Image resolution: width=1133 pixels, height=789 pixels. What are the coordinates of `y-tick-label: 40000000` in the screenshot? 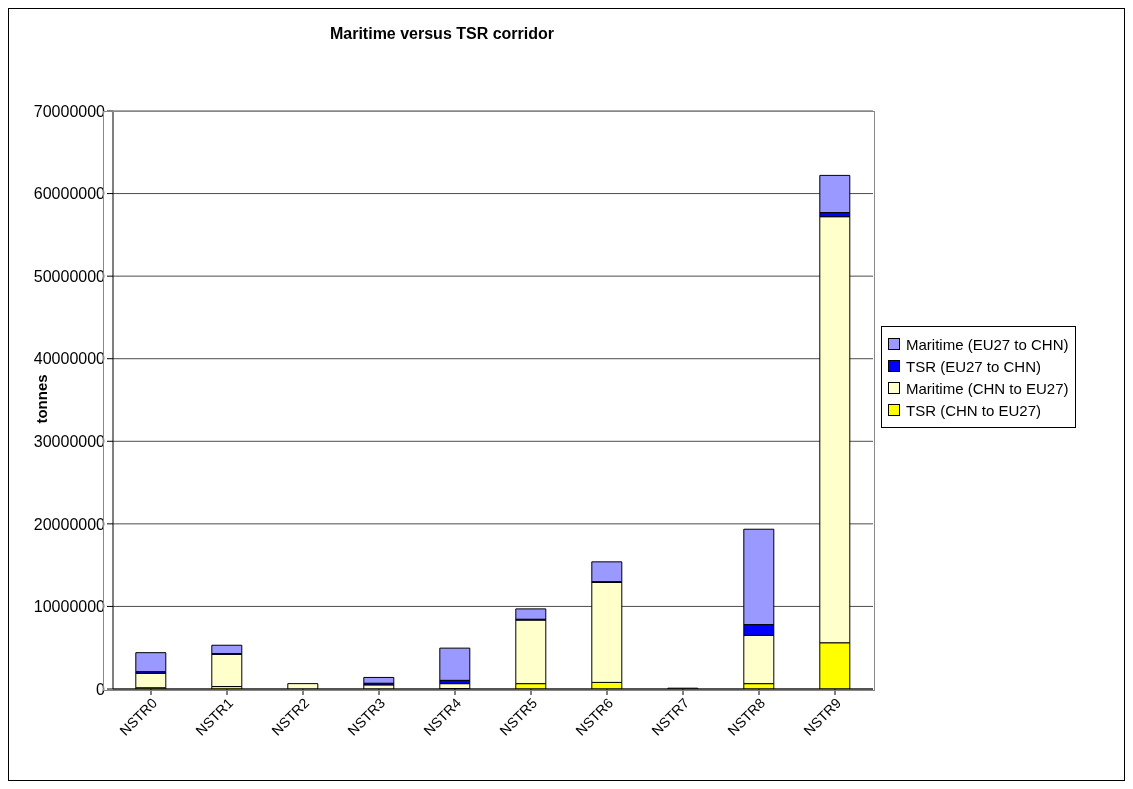 It's located at (69, 359).